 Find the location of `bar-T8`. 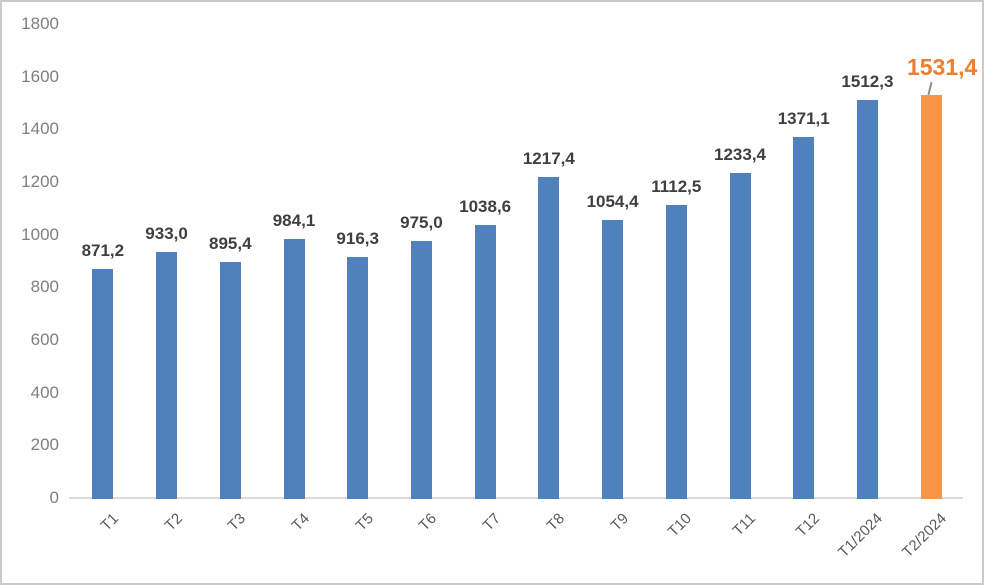

bar-T8 is located at coordinates (549, 338).